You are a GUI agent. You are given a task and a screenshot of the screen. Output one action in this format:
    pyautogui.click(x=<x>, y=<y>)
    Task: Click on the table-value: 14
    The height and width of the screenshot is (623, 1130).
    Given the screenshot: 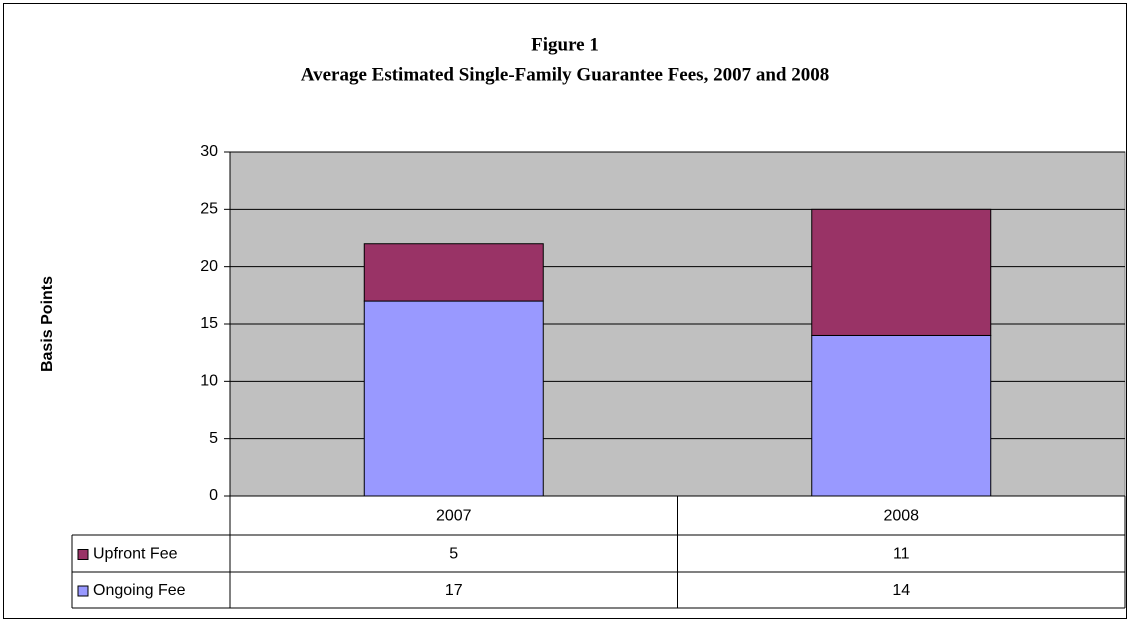 What is the action you would take?
    pyautogui.click(x=901, y=590)
    